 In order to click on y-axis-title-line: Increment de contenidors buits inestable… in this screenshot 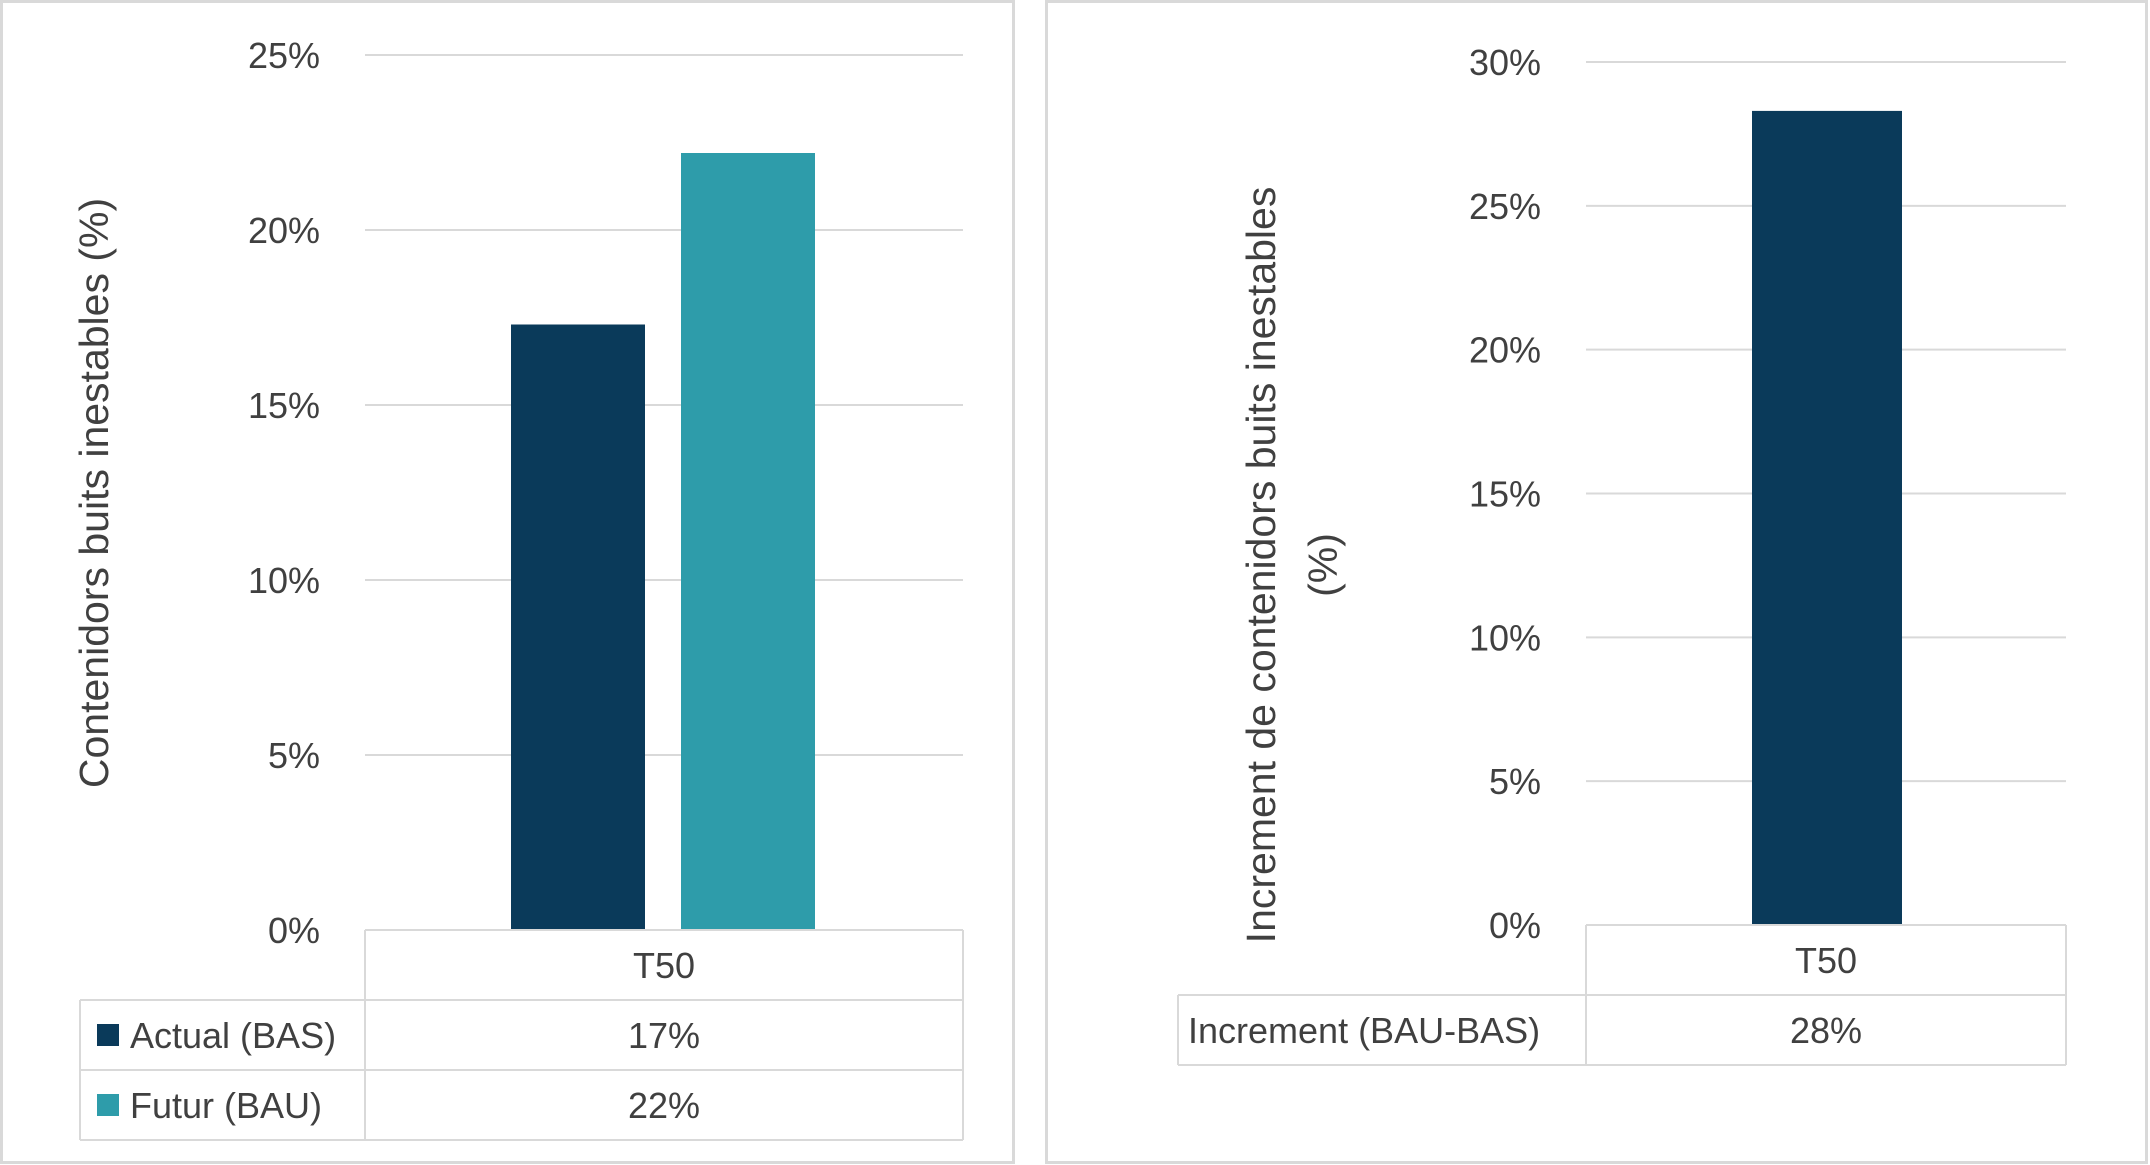, I will do `click(1261, 565)`.